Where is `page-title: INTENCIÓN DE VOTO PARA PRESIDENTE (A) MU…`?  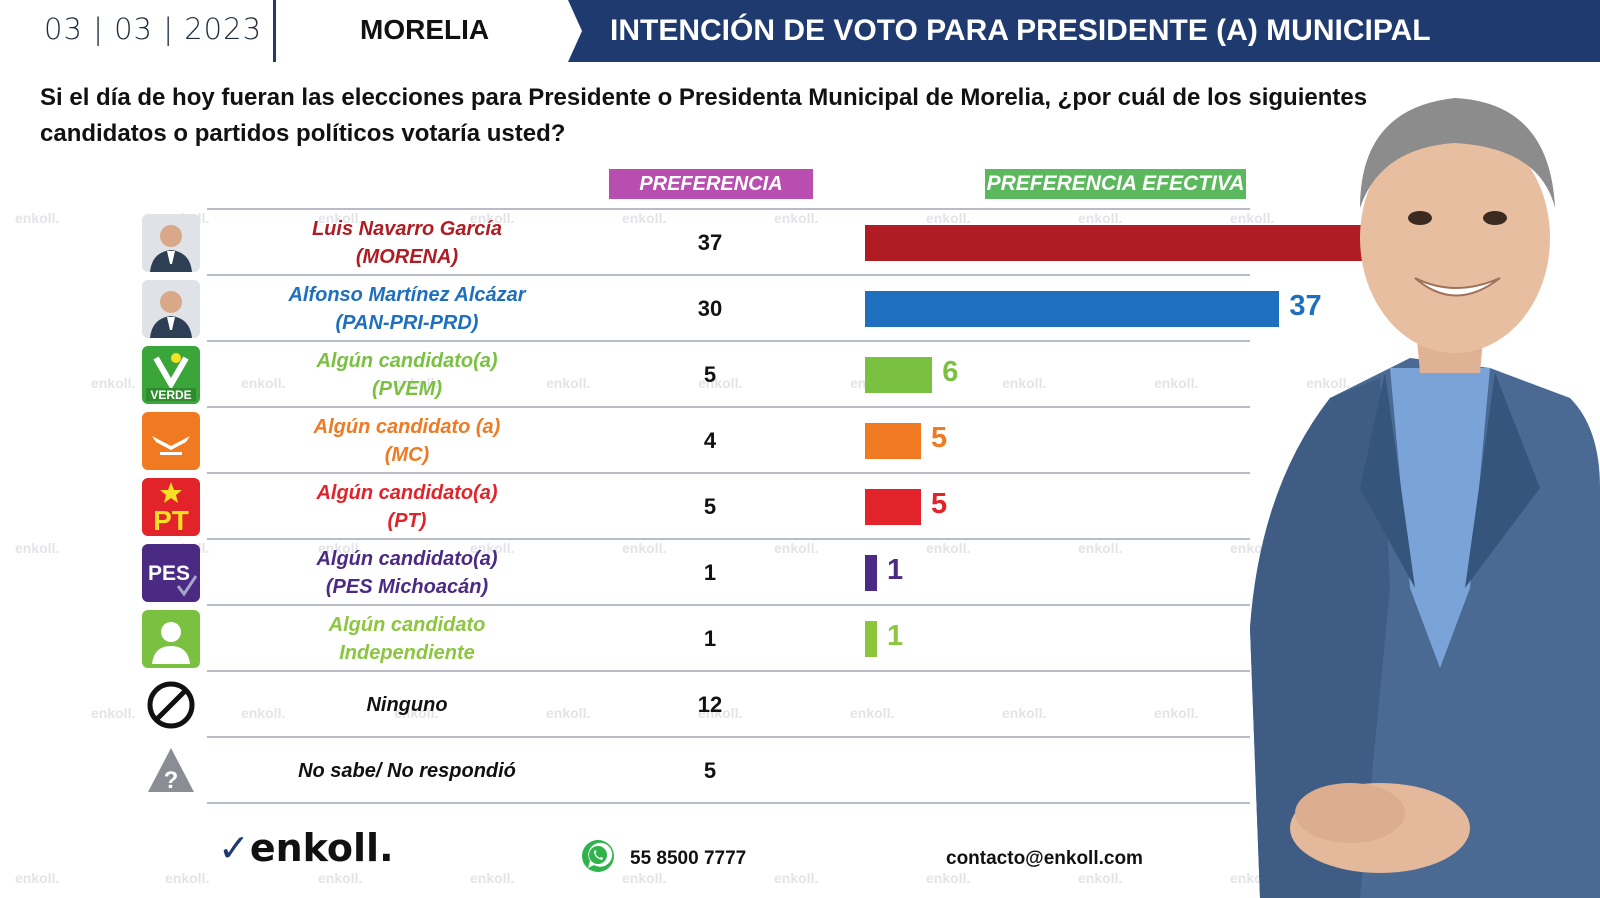
page-title: INTENCIÓN DE VOTO PARA PRESIDENTE (A) MU… is located at coordinates (1020, 30).